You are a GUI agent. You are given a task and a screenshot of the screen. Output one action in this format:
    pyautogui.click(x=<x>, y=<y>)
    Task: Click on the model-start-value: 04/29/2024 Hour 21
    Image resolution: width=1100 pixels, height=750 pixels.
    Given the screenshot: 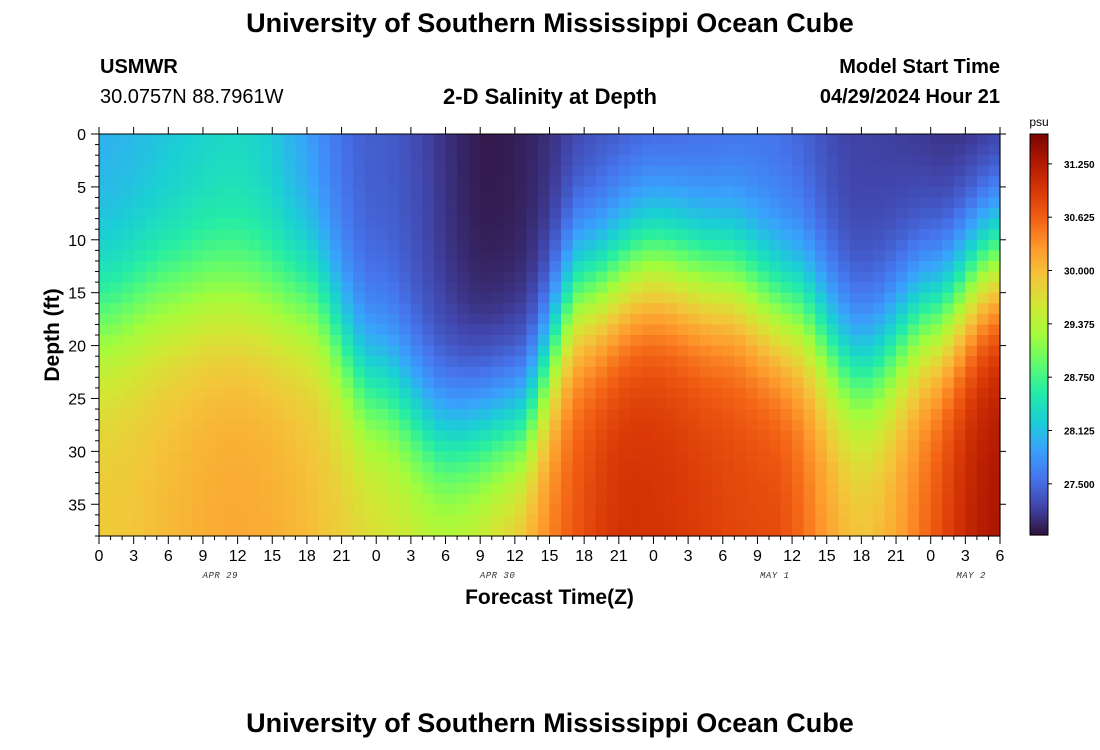 What is the action you would take?
    pyautogui.click(x=909, y=97)
    